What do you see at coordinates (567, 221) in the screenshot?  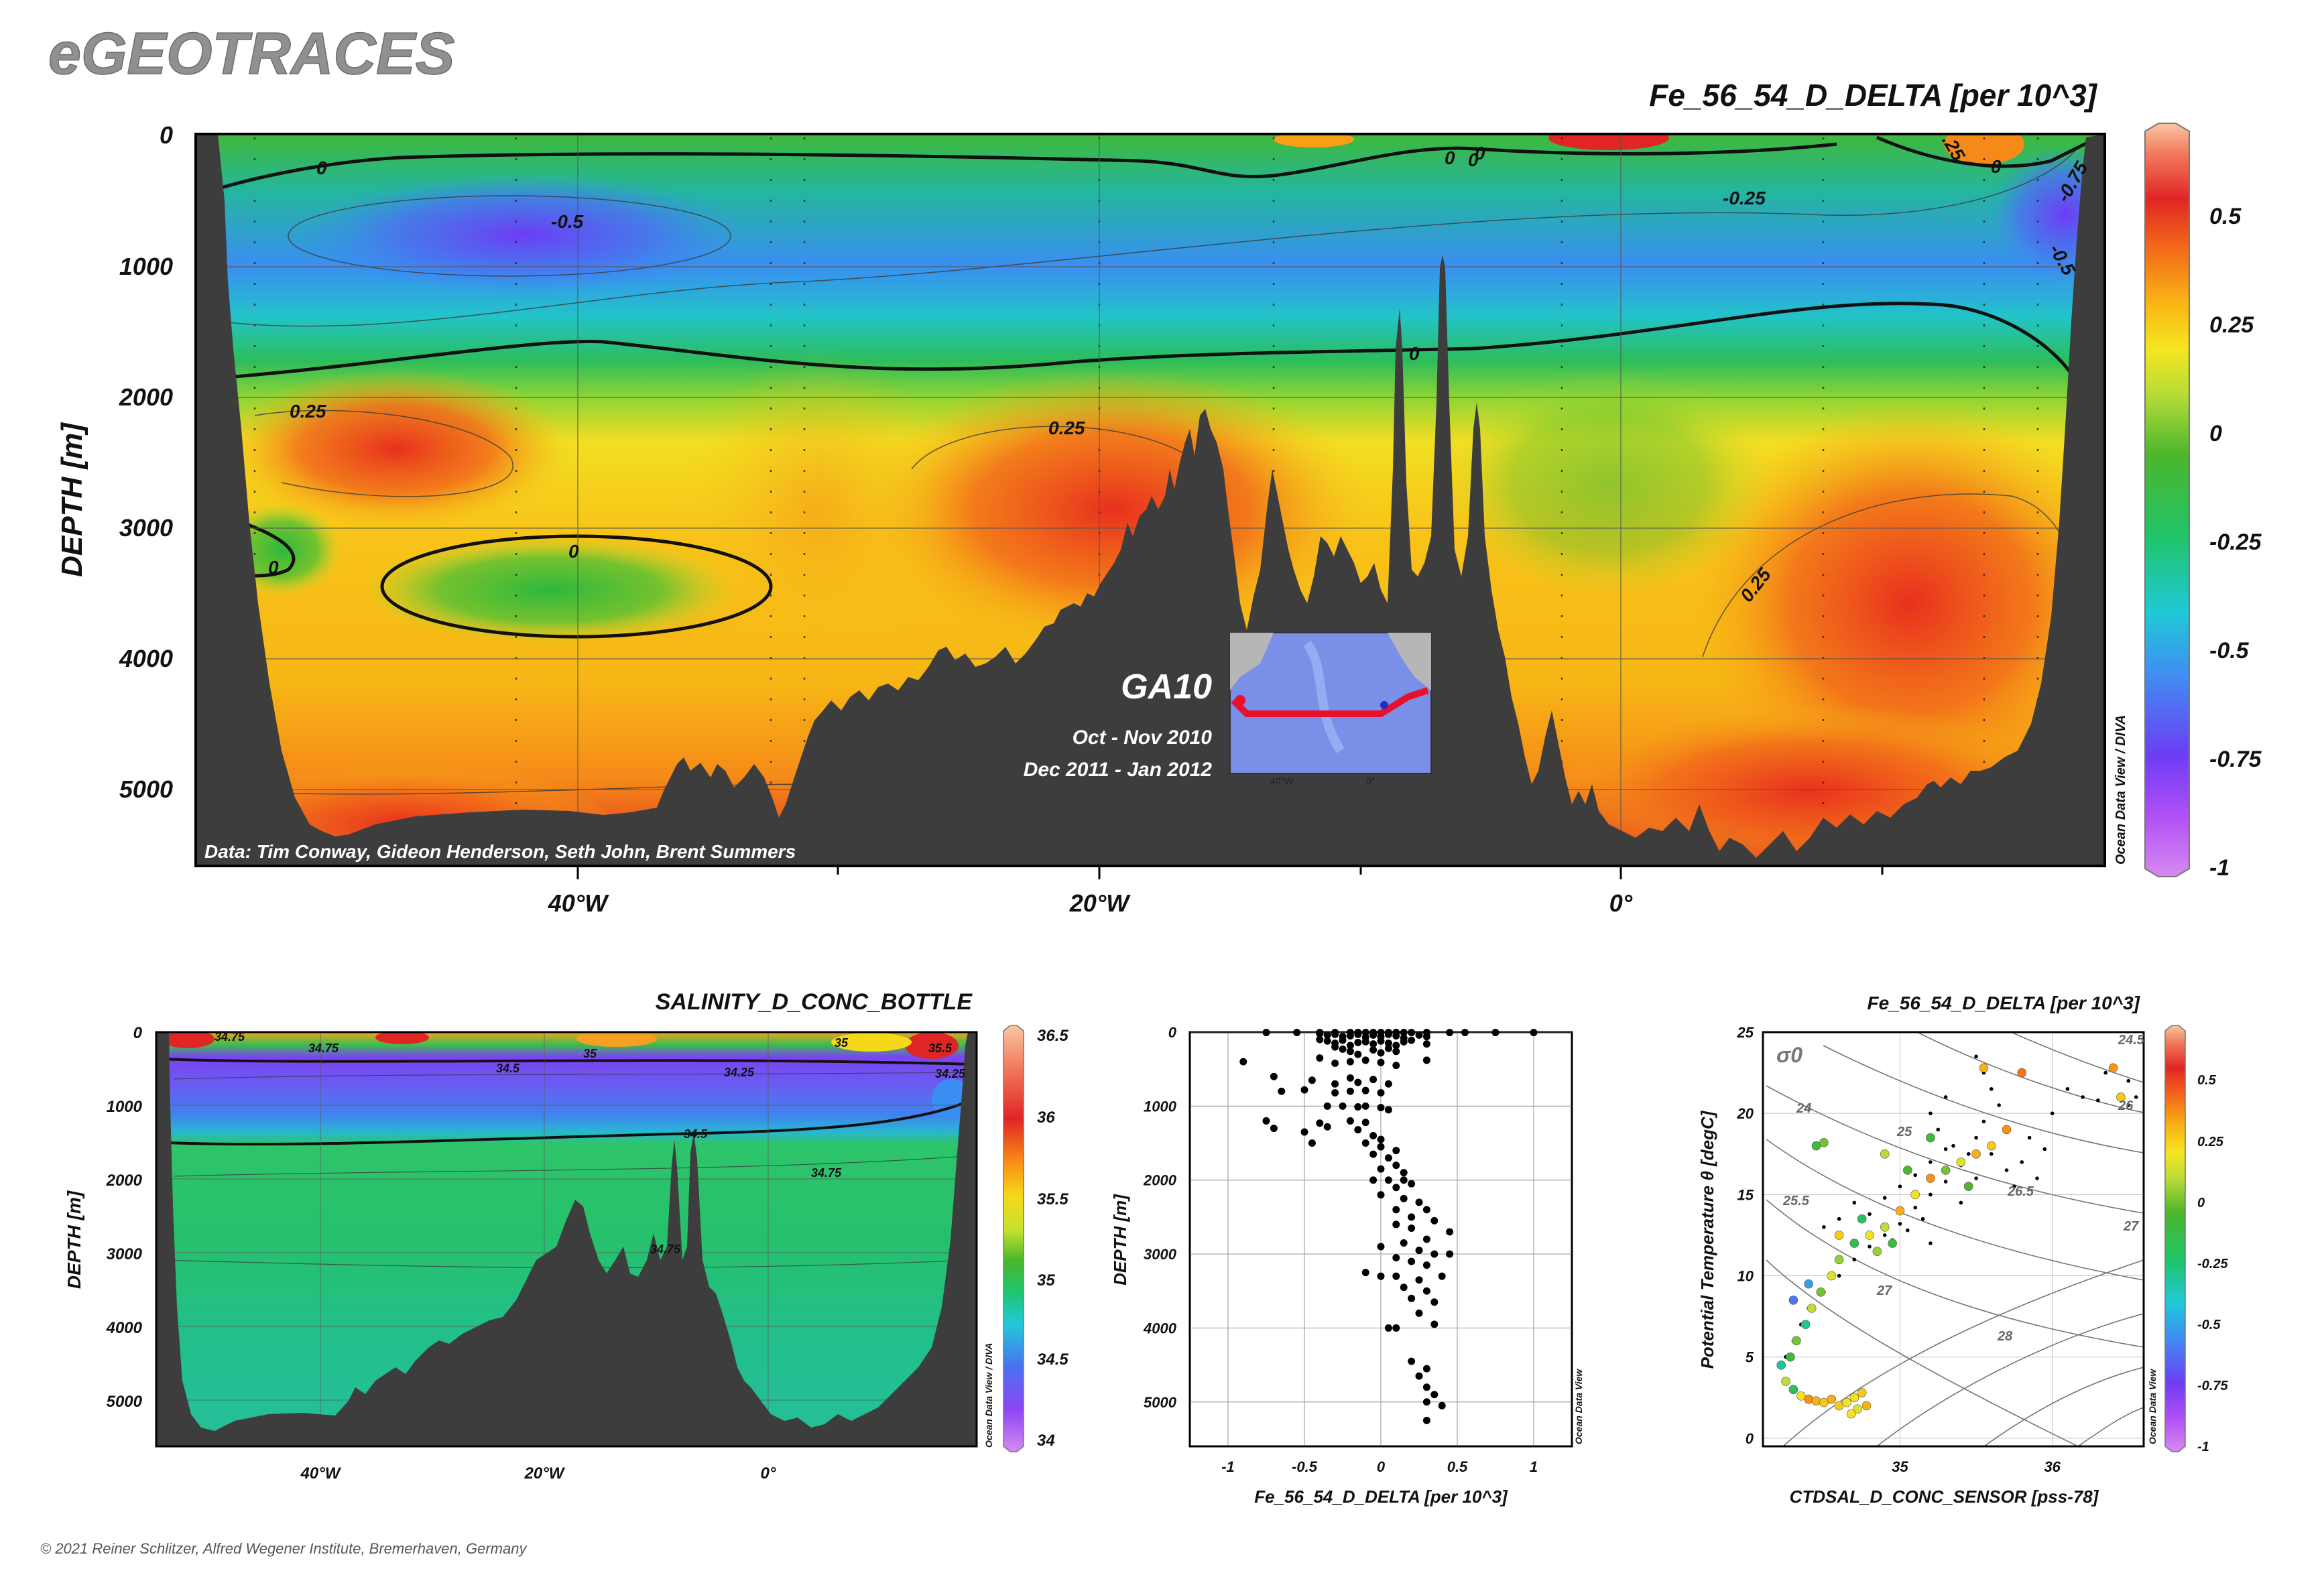 I see `contour-label: -0.5` at bounding box center [567, 221].